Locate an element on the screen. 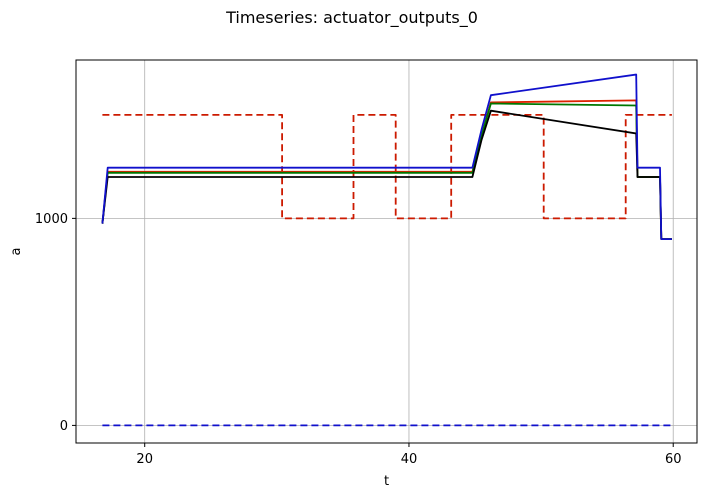 The image size is (704, 502). x-axis-label: t is located at coordinates (386, 481).